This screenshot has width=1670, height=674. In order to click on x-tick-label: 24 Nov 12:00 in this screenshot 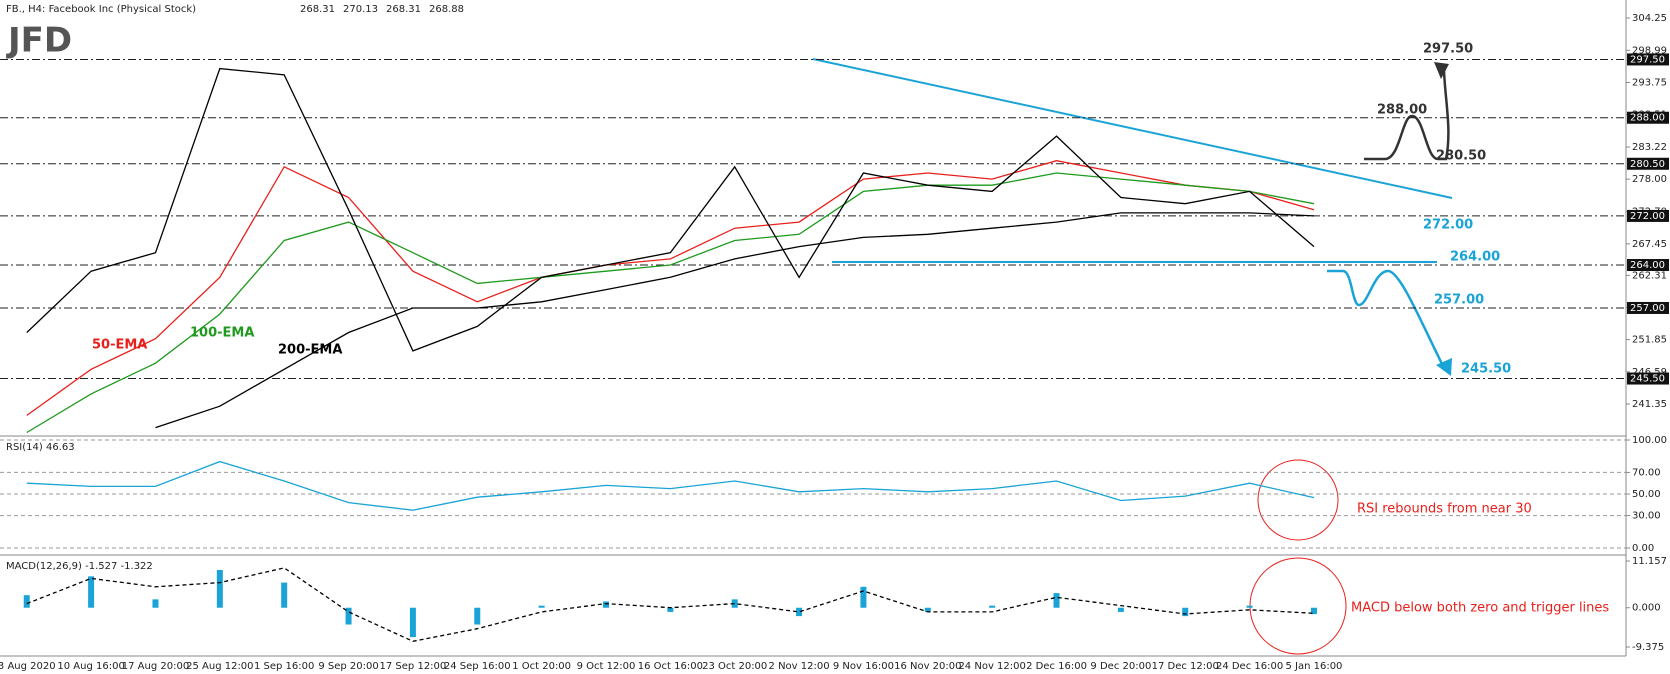, I will do `click(991, 666)`.